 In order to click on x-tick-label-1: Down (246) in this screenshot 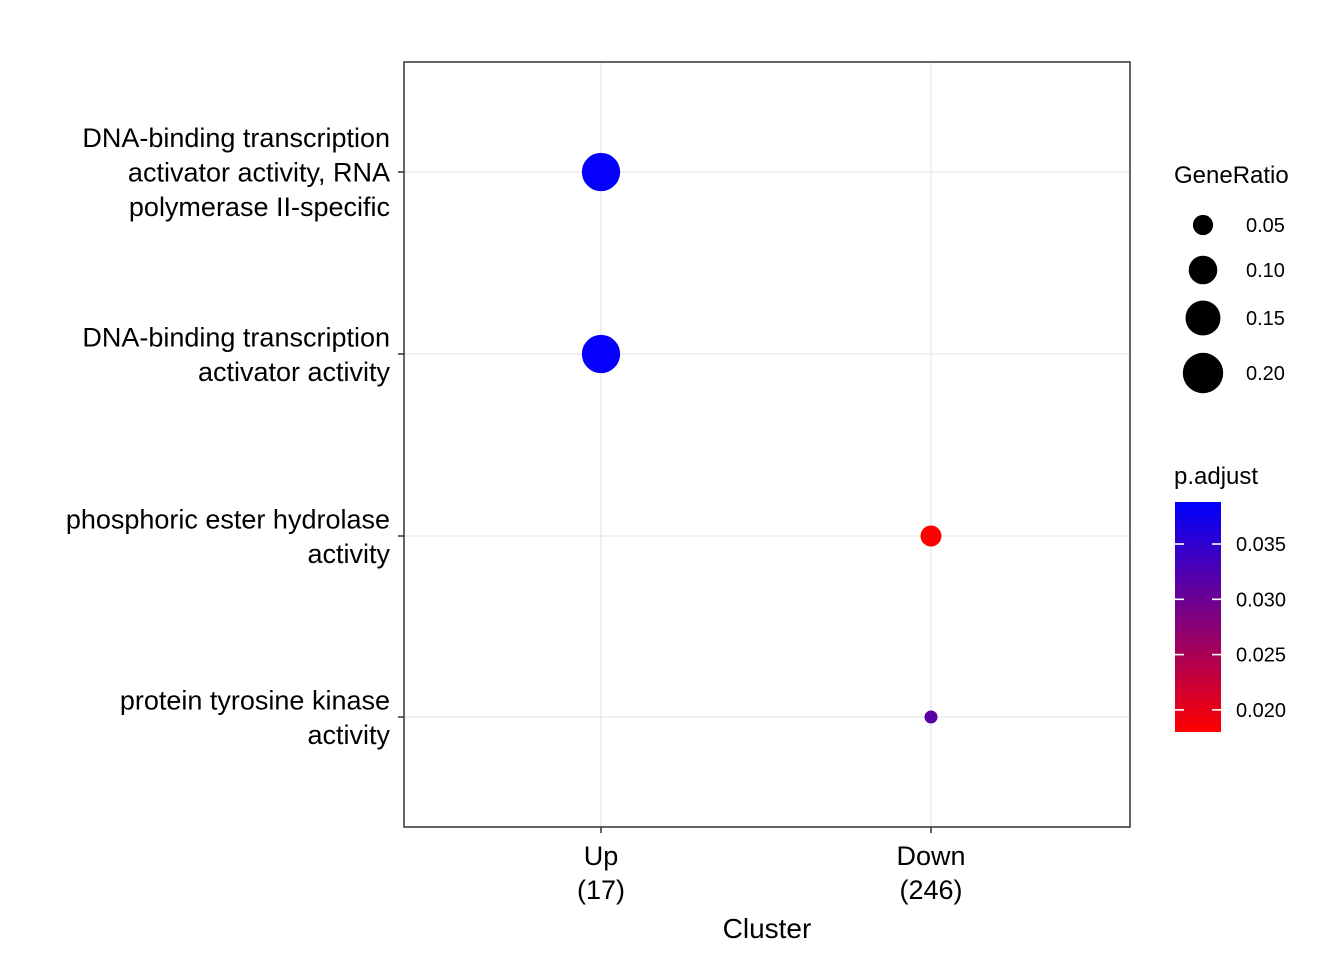, I will do `click(930, 873)`.